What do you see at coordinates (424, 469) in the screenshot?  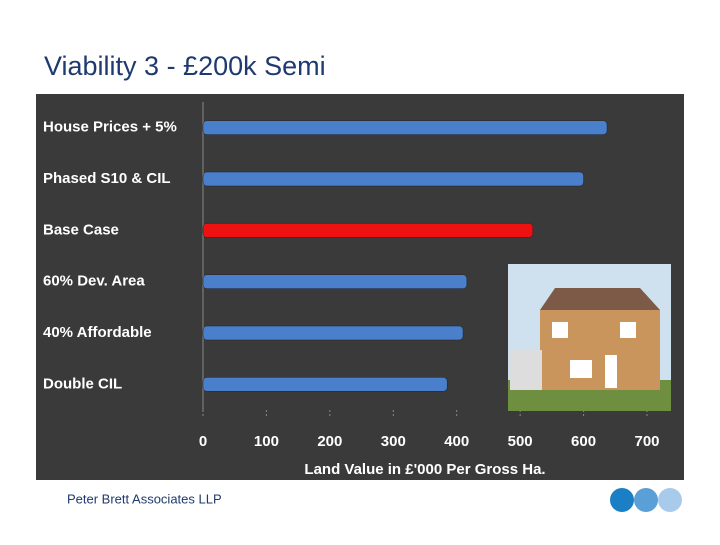 I see `x-axis-label: Land Value in £'000 Per Gross Ha.` at bounding box center [424, 469].